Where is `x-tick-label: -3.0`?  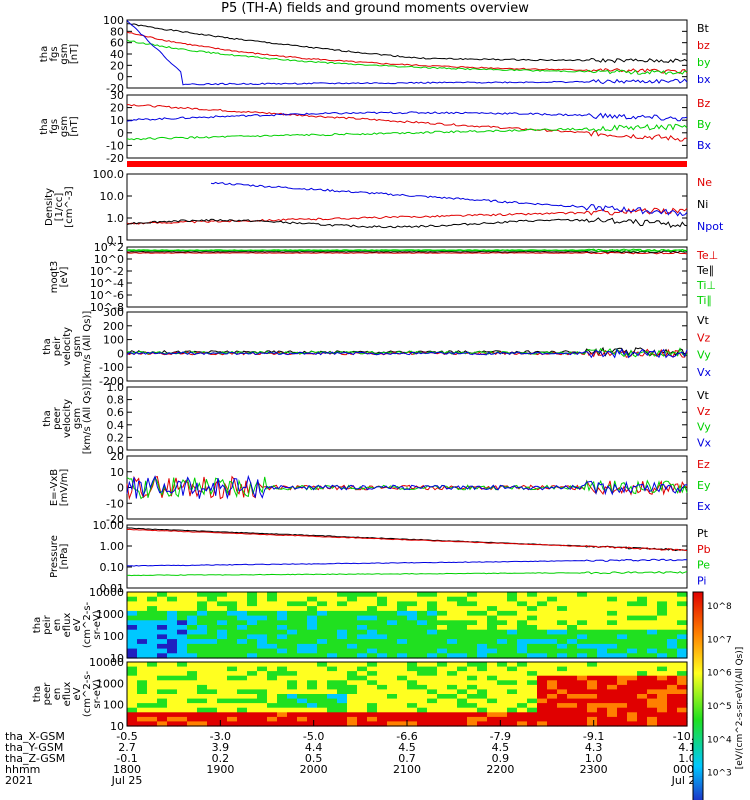
x-tick-label: -3.0 is located at coordinates (220, 736).